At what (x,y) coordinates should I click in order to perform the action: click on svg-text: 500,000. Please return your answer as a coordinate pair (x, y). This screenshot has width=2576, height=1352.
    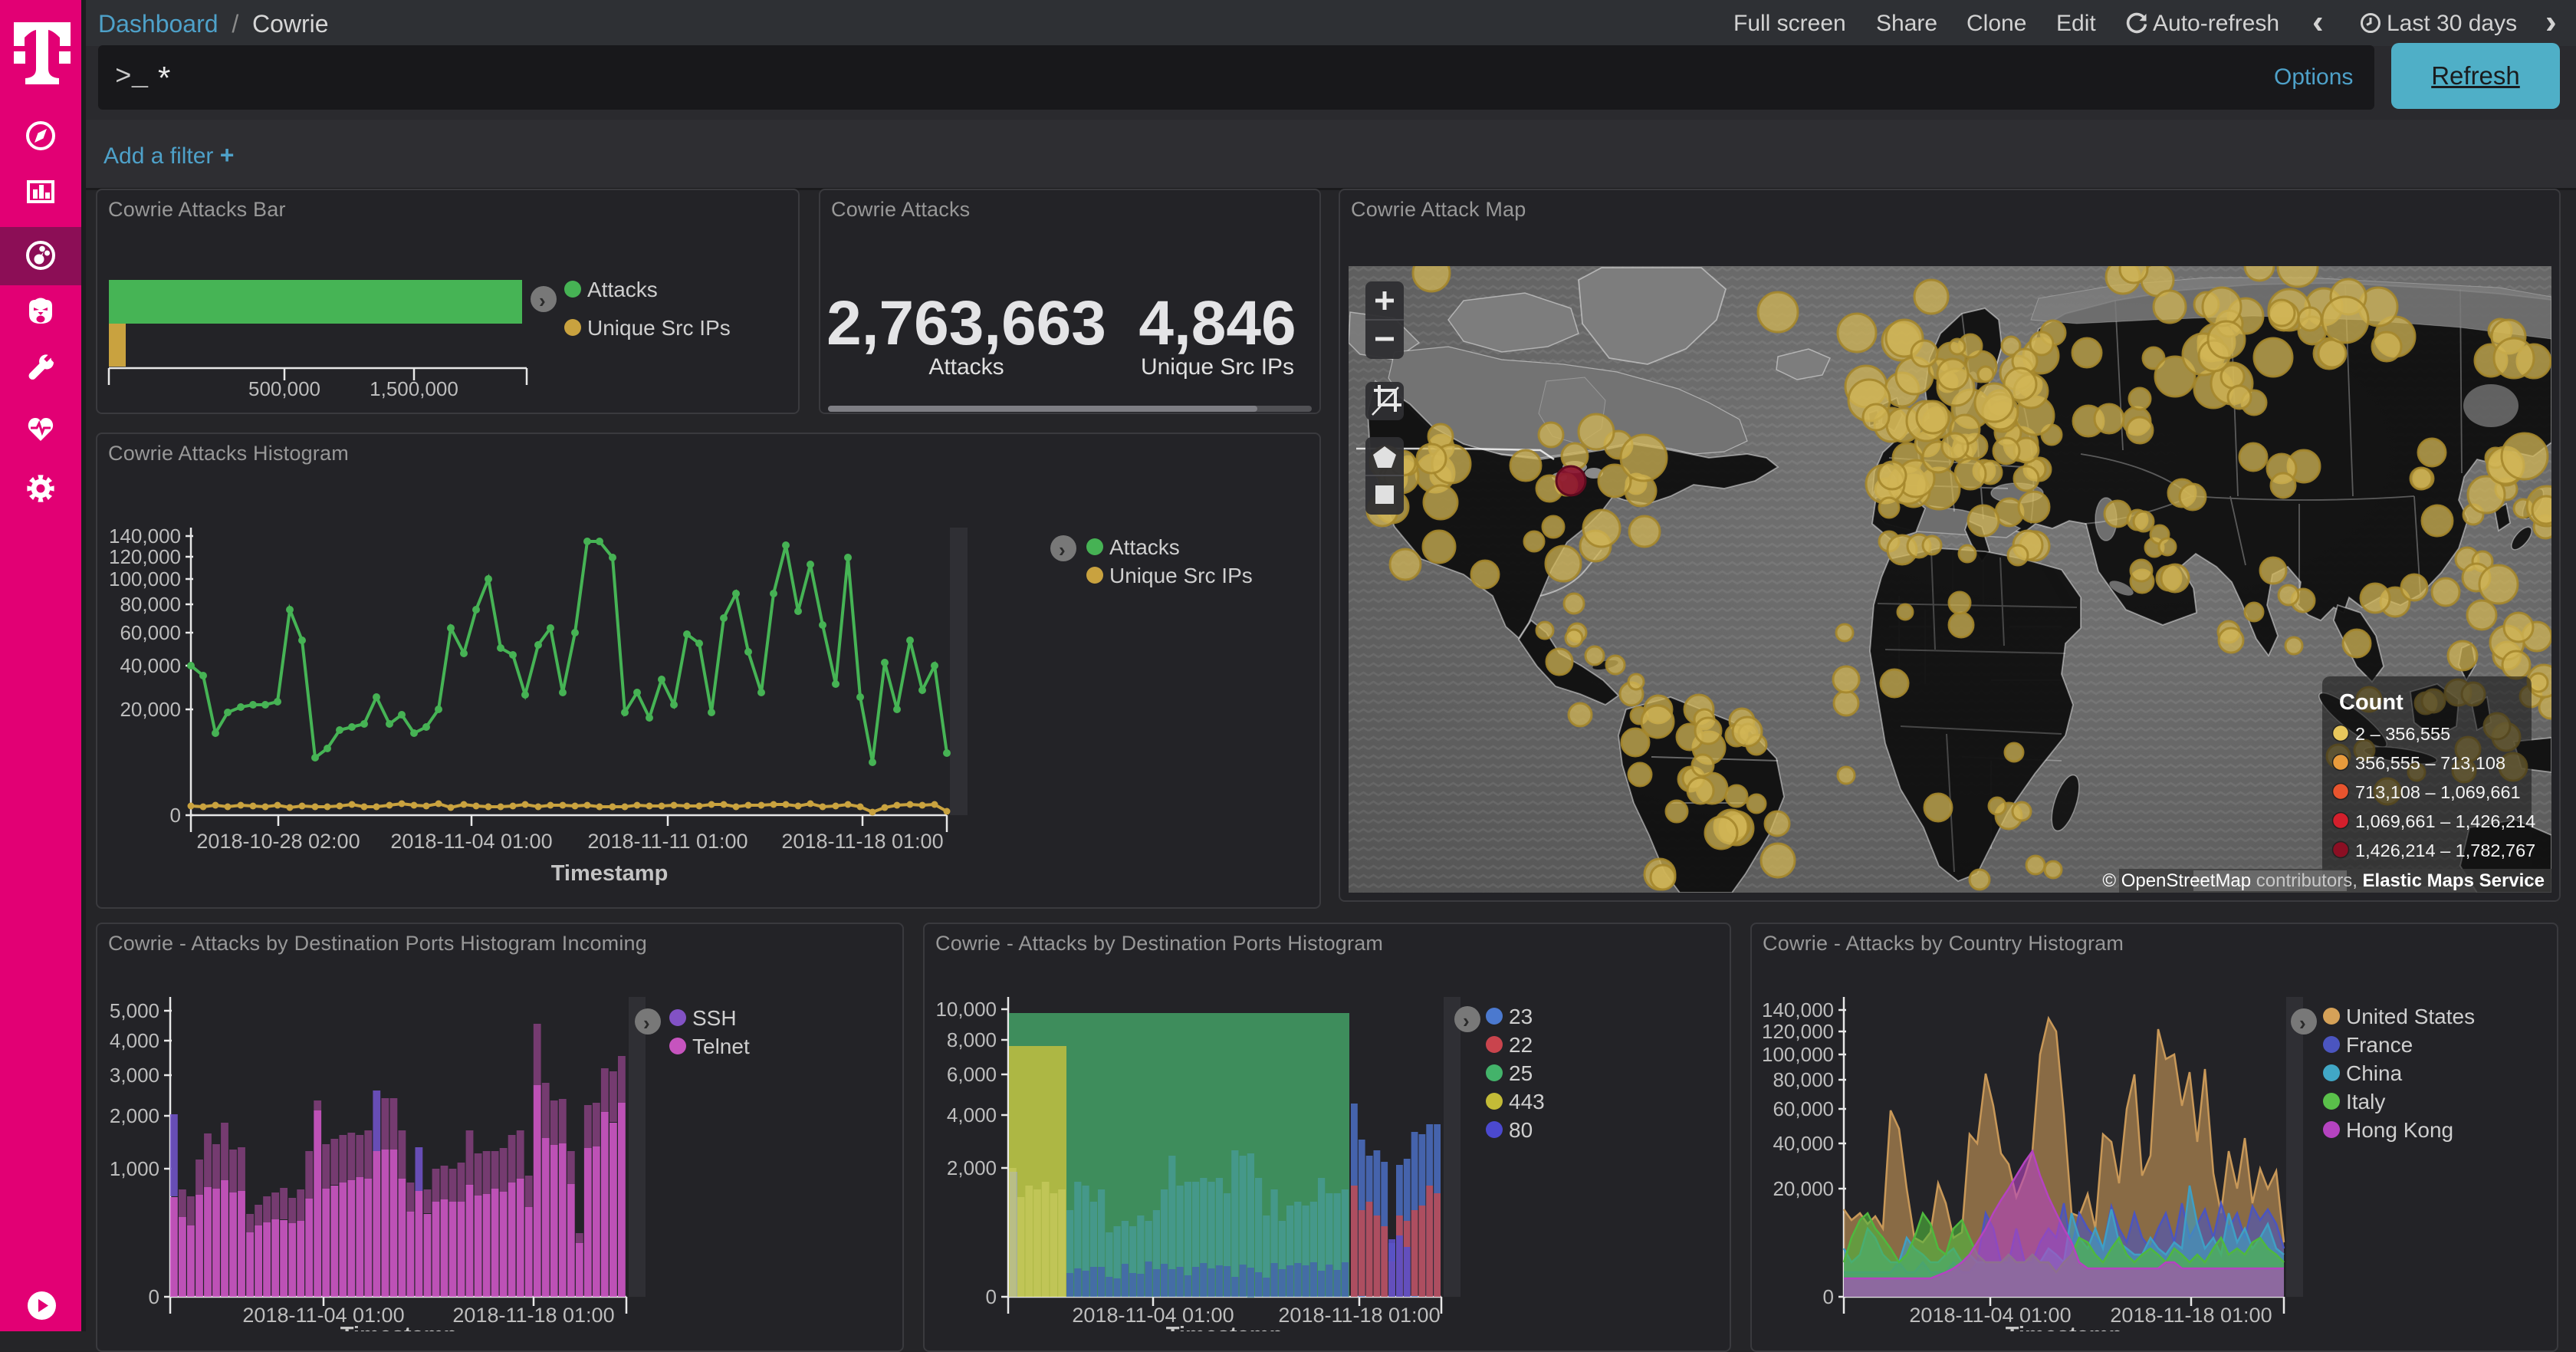
    Looking at the image, I should click on (284, 389).